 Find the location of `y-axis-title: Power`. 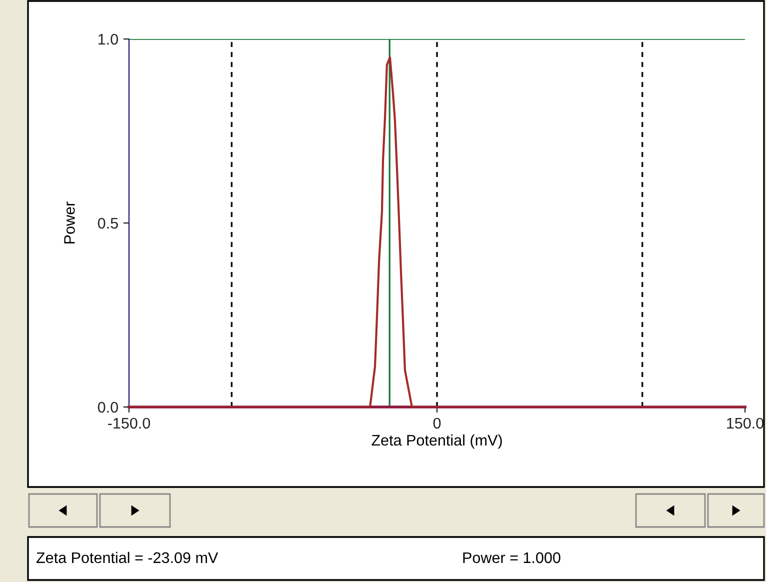

y-axis-title: Power is located at coordinates (69, 223).